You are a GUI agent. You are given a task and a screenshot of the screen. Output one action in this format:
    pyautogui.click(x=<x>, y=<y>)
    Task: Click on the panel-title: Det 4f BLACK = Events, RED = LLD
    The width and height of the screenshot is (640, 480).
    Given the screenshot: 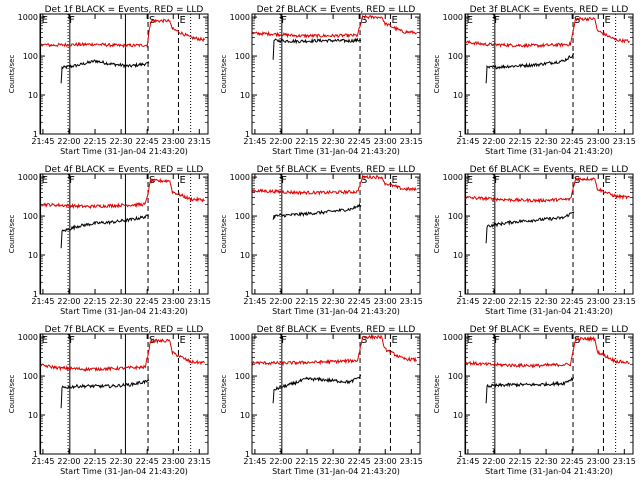 What is the action you would take?
    pyautogui.click(x=124, y=170)
    